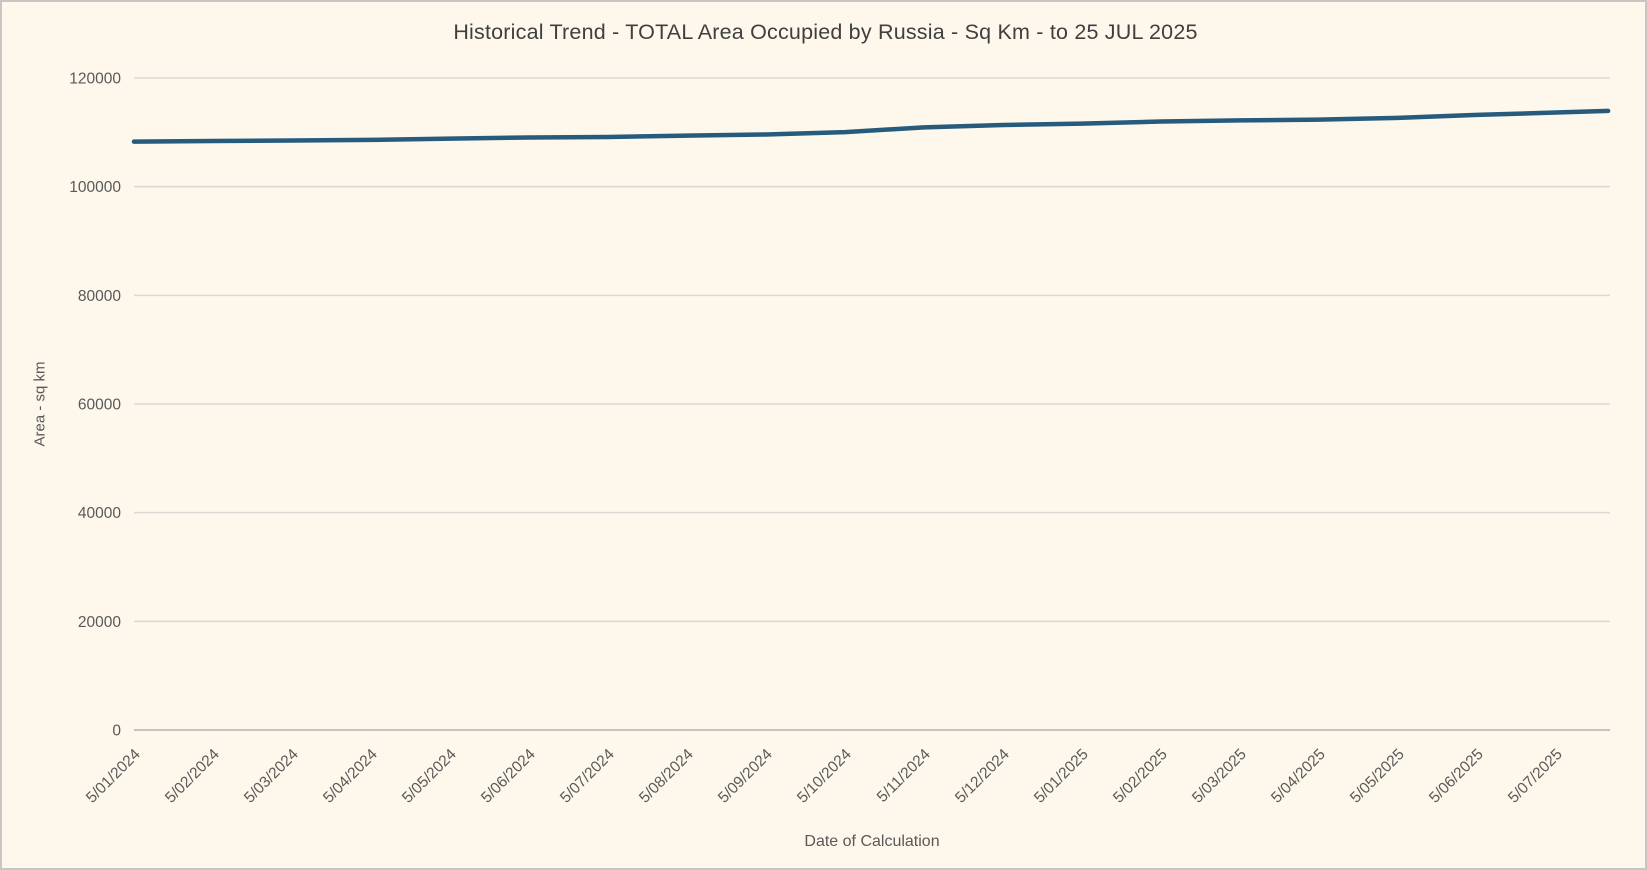 The image size is (1647, 870). I want to click on x-tick-label: 5/05/2025, so click(1377, 776).